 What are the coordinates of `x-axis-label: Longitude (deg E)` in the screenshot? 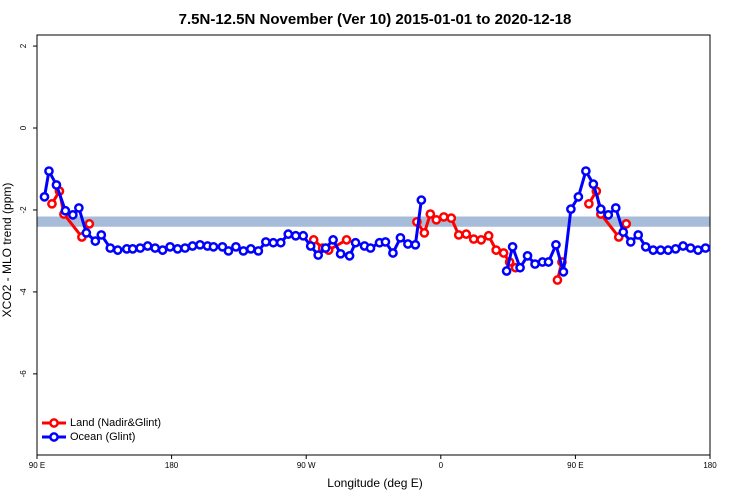 It's located at (374, 483).